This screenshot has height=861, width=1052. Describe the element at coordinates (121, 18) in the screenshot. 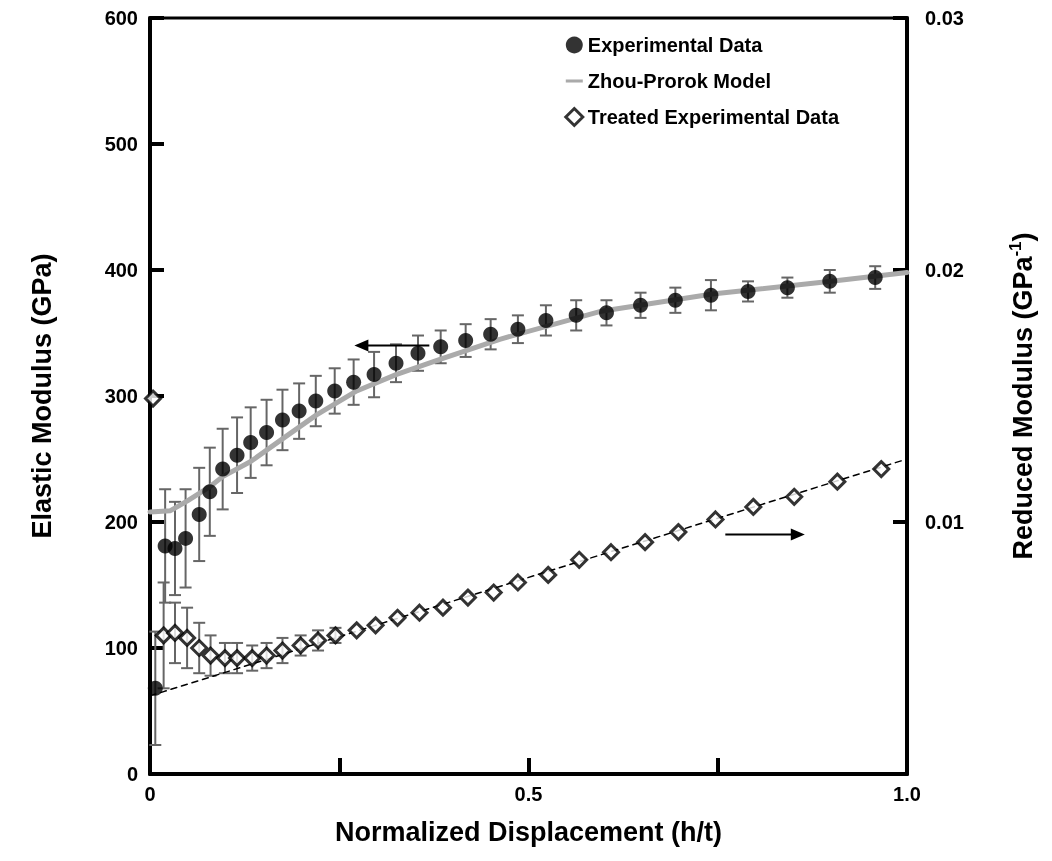

I see `y-tick-label: 600` at that location.